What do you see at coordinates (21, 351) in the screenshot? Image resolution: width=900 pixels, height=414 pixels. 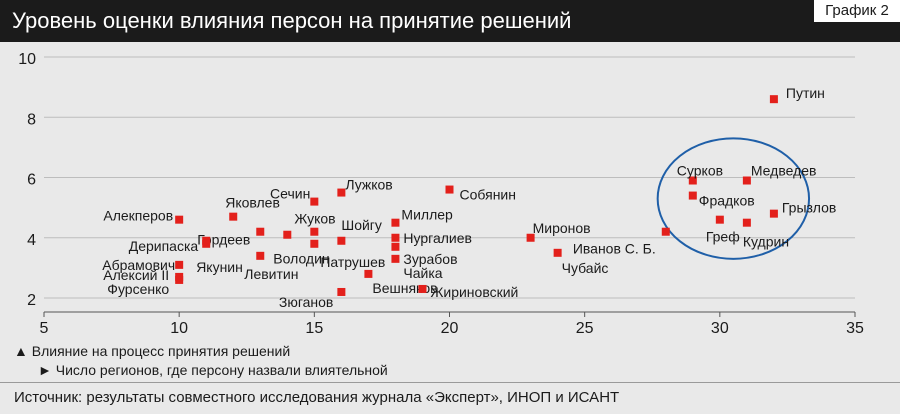 I see `triangle-up-icon: ▲` at bounding box center [21, 351].